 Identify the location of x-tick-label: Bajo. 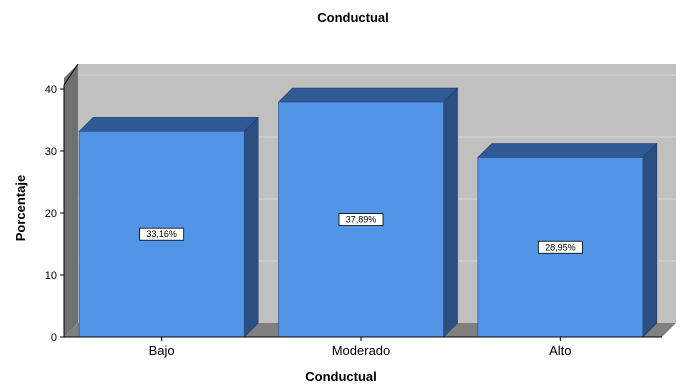
(162, 350).